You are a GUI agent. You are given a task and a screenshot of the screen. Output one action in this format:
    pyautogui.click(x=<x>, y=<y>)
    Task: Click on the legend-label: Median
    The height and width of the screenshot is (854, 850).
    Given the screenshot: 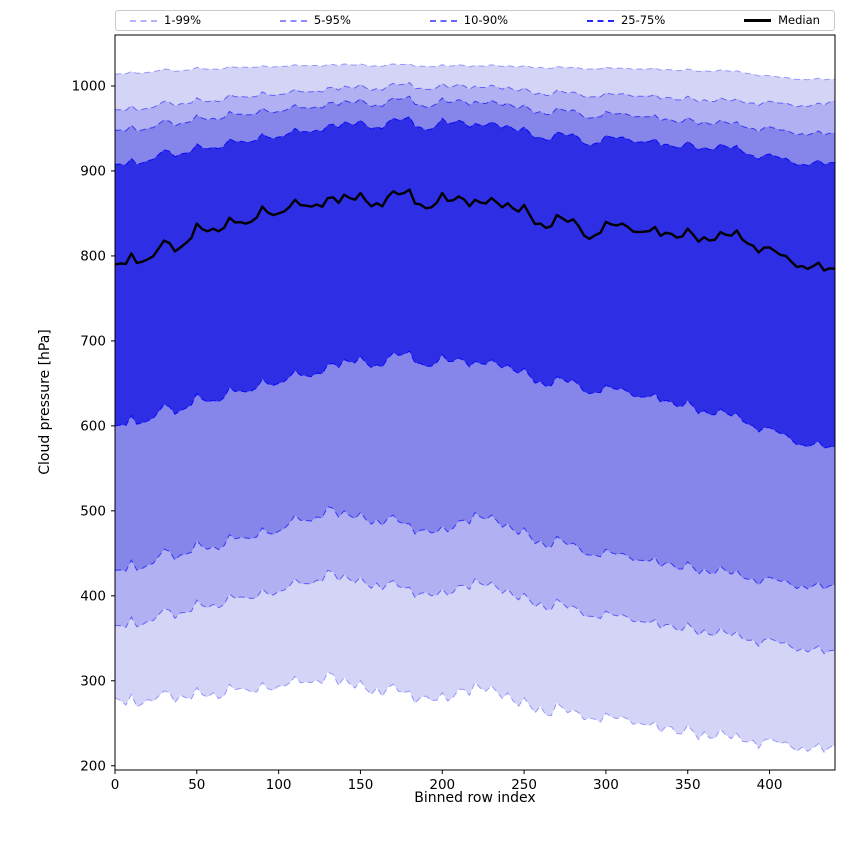 What is the action you would take?
    pyautogui.click(x=799, y=19)
    